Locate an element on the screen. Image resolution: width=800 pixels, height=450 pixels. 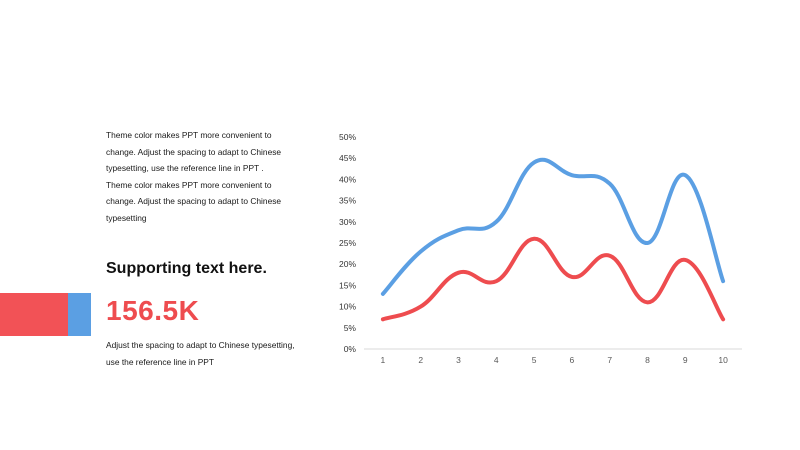
y-axis-labels: 0% 5% 10% 15% 20% 25% 30% 35% 40% 45% 50% is located at coordinates (347, 243).